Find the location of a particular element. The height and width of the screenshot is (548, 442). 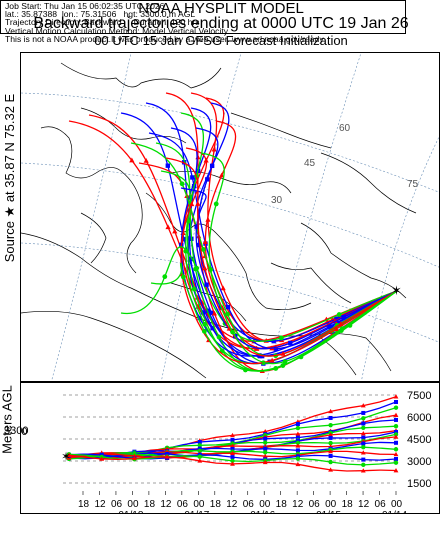

lat-label-45: 45 is located at coordinates (310, 163).